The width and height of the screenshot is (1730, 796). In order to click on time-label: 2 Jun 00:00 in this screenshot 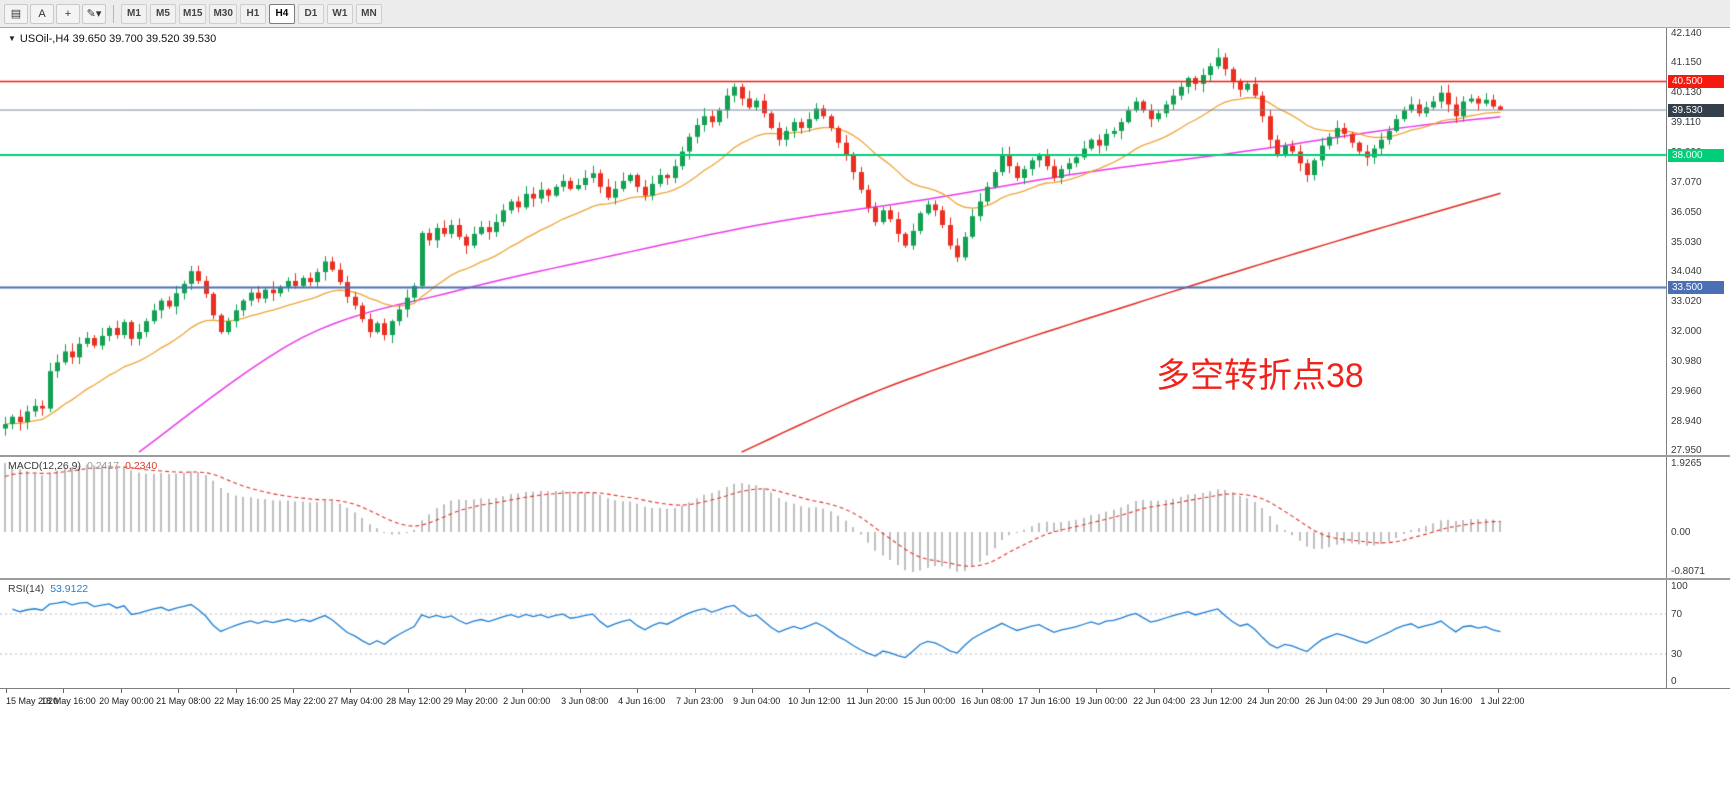, I will do `click(527, 701)`.